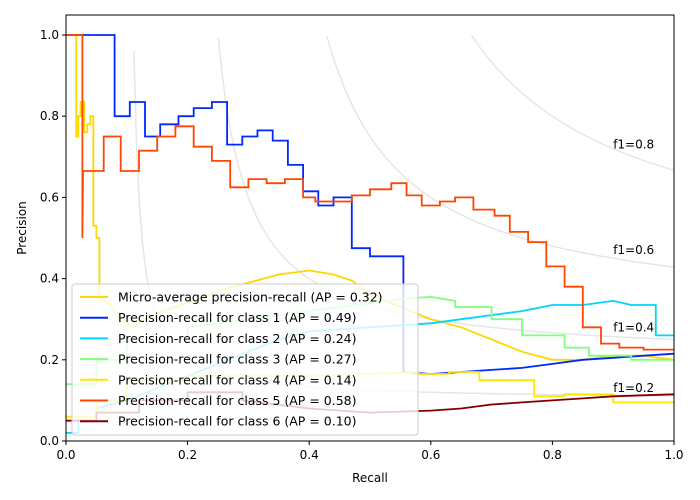 The width and height of the screenshot is (700, 500). I want to click on legend-label-6: Precision-recall for class 6 (AP = 0.10), so click(237, 421).